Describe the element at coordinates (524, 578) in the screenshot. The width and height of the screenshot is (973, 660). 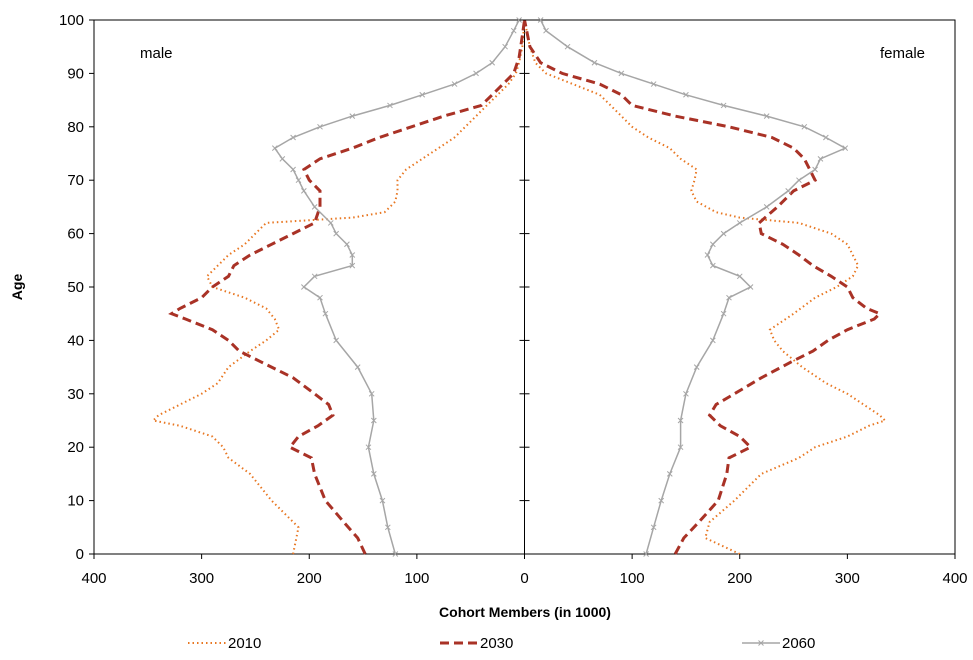
I see `x-tick-label-4: 0` at that location.